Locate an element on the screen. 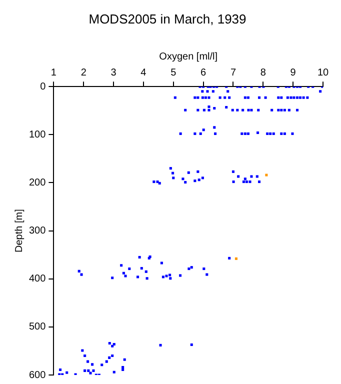 The width and height of the screenshot is (341, 384). x-tick-label: 6 is located at coordinates (203, 72).